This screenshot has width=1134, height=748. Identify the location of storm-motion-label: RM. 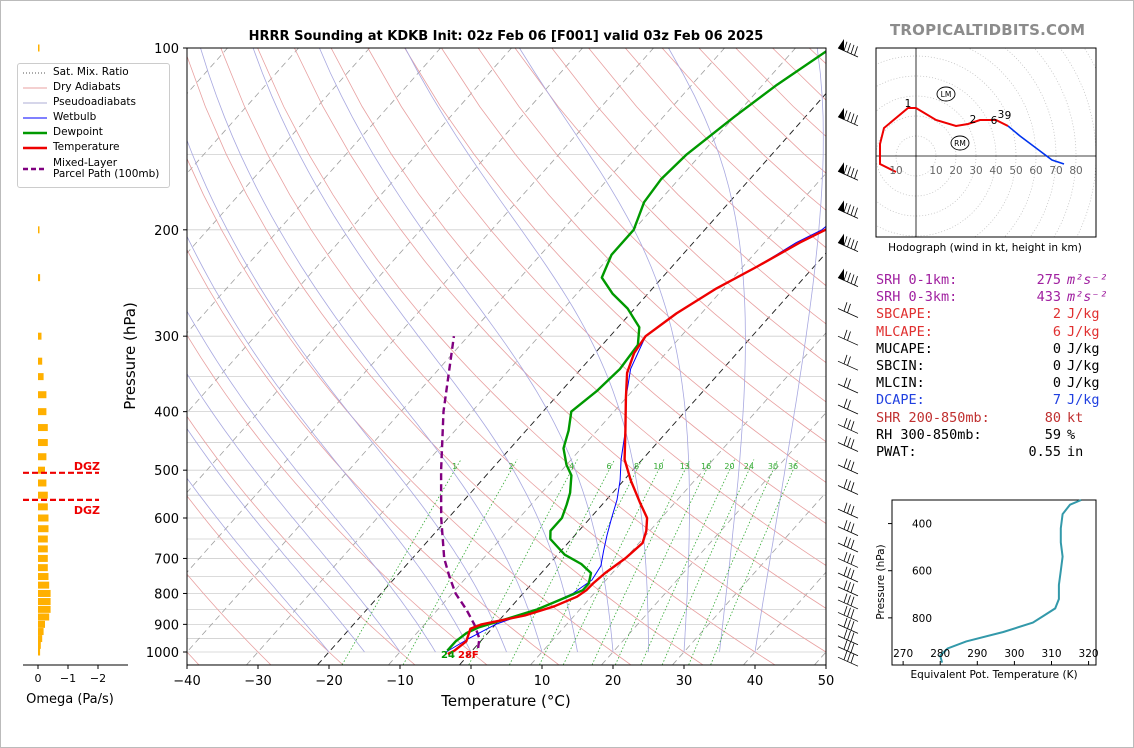
(960, 143).